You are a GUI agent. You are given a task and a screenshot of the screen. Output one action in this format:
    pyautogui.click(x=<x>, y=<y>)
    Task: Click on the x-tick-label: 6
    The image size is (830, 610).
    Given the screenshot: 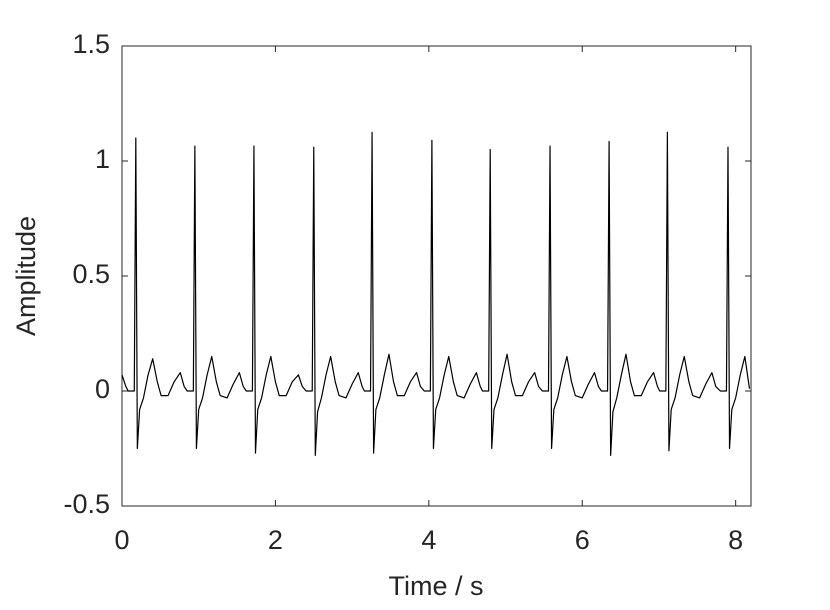 What is the action you would take?
    pyautogui.click(x=582, y=540)
    